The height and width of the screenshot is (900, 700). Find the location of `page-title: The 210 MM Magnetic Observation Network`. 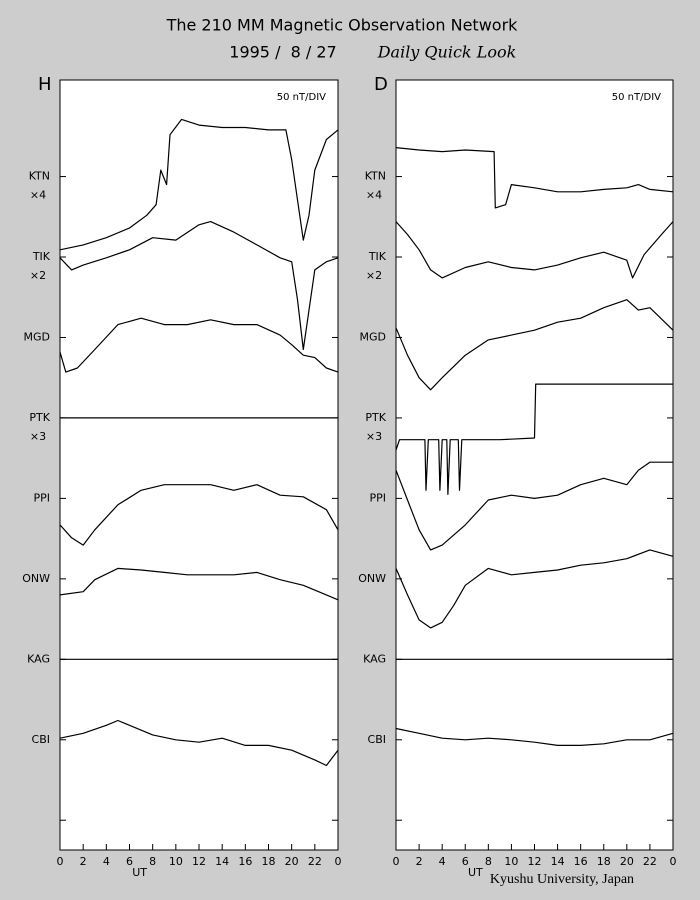

page-title: The 210 MM Magnetic Observation Network is located at coordinates (342, 25).